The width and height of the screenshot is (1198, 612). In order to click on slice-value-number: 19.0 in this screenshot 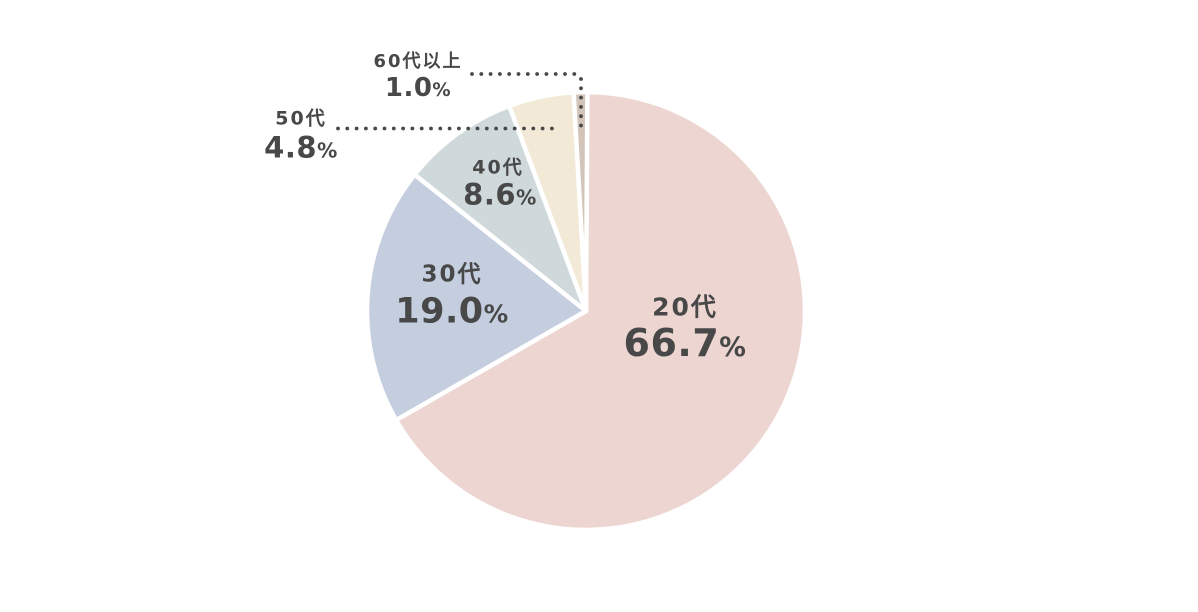, I will do `click(439, 311)`.